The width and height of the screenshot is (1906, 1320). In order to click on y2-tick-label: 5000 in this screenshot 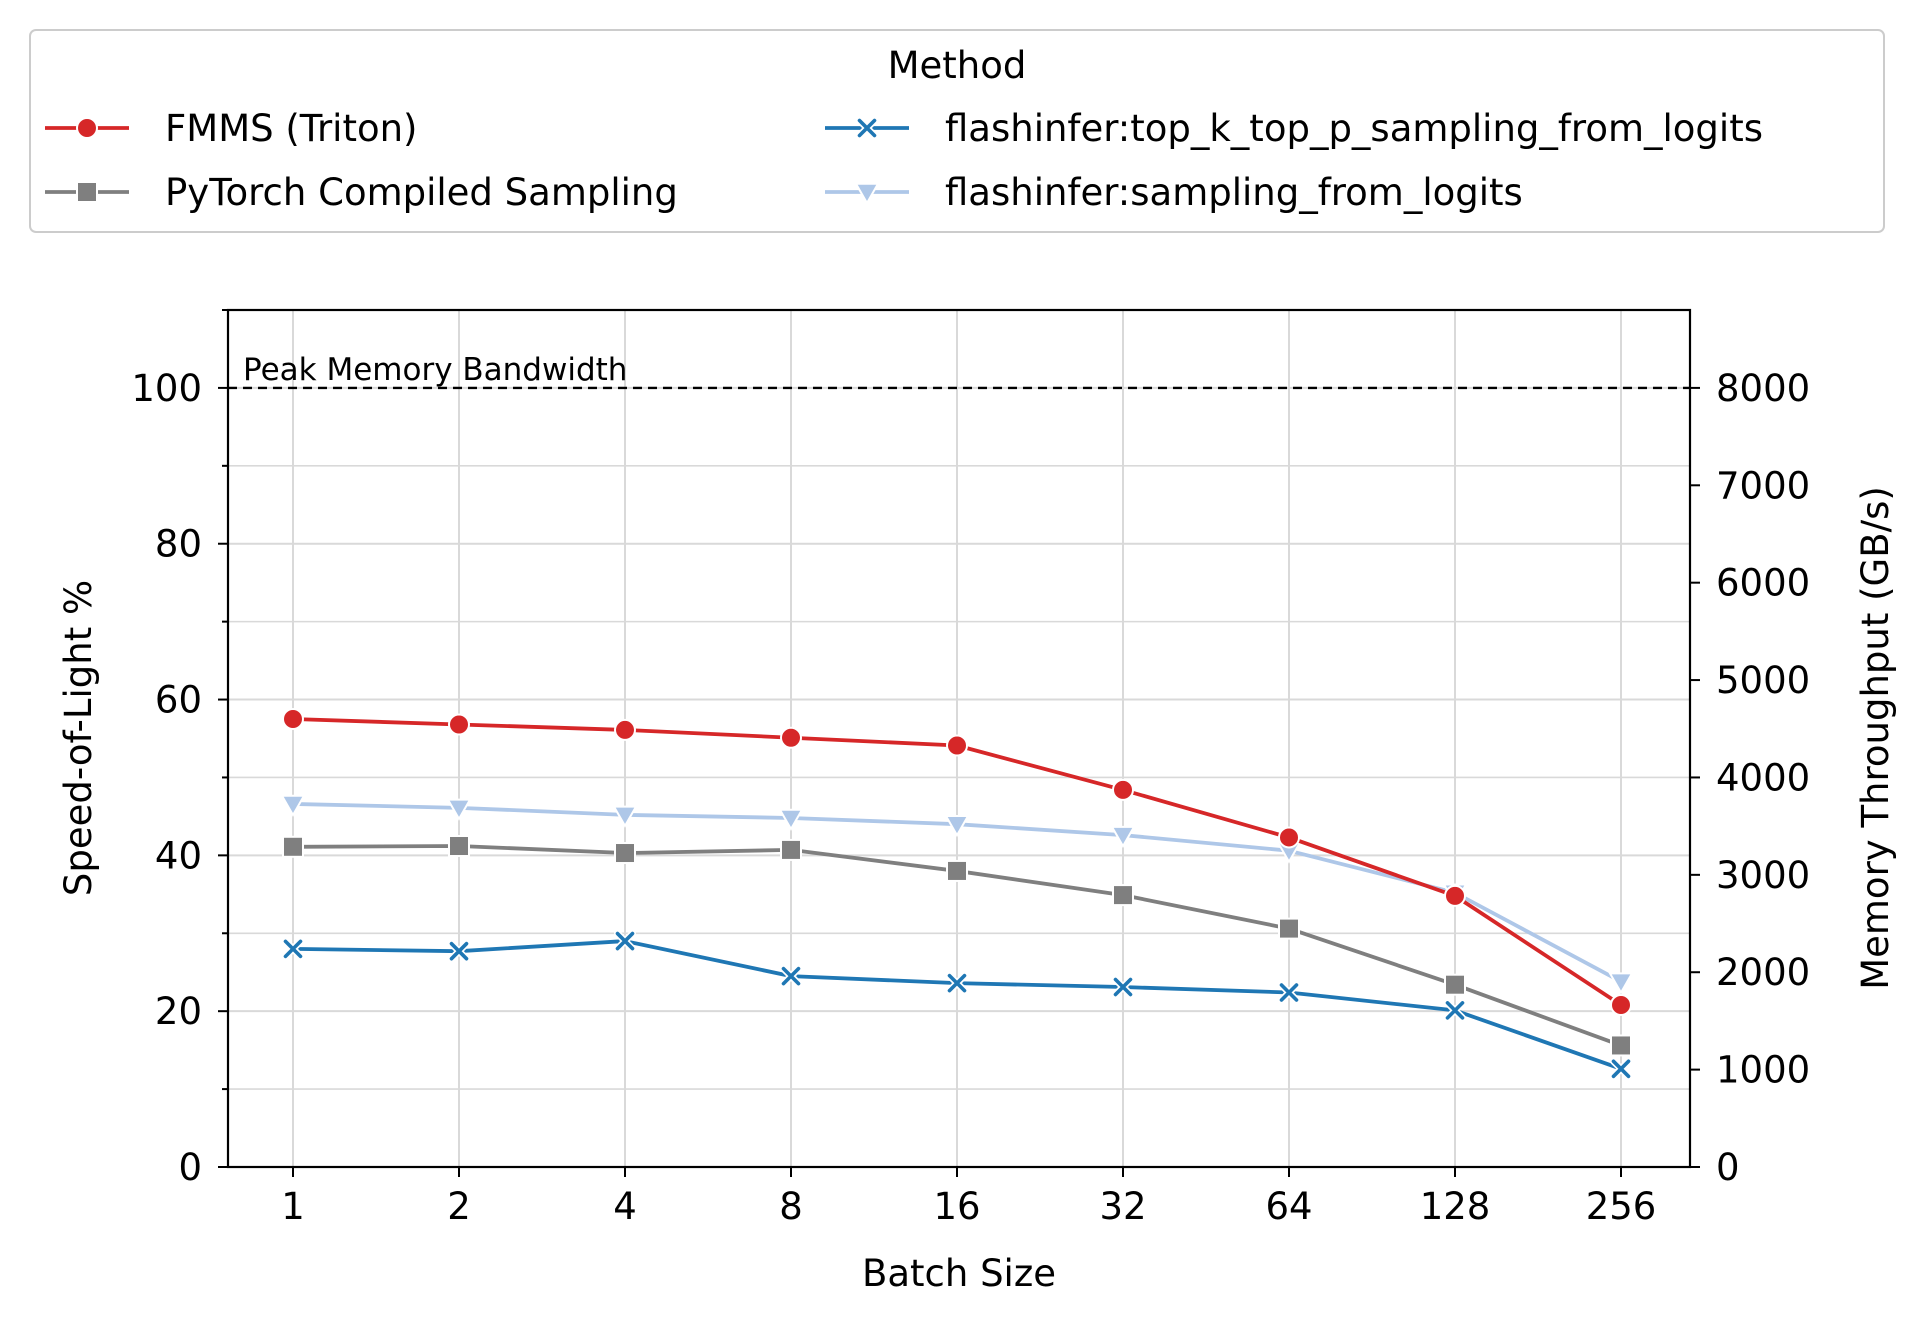, I will do `click(1763, 680)`.